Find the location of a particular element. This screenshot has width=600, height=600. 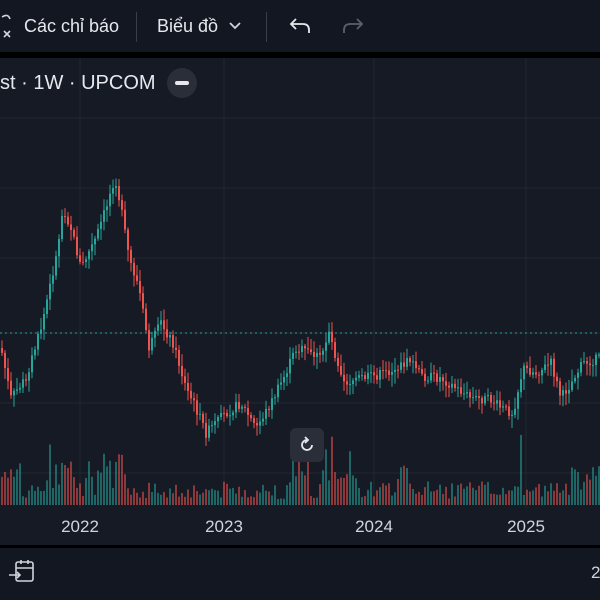

symbol-compare-icon is located at coordinates (7, 26).